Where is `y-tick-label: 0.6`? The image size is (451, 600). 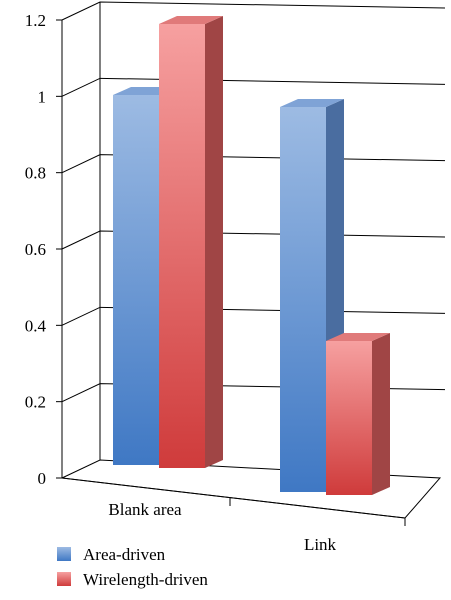 y-tick-label: 0.6 is located at coordinates (35, 249).